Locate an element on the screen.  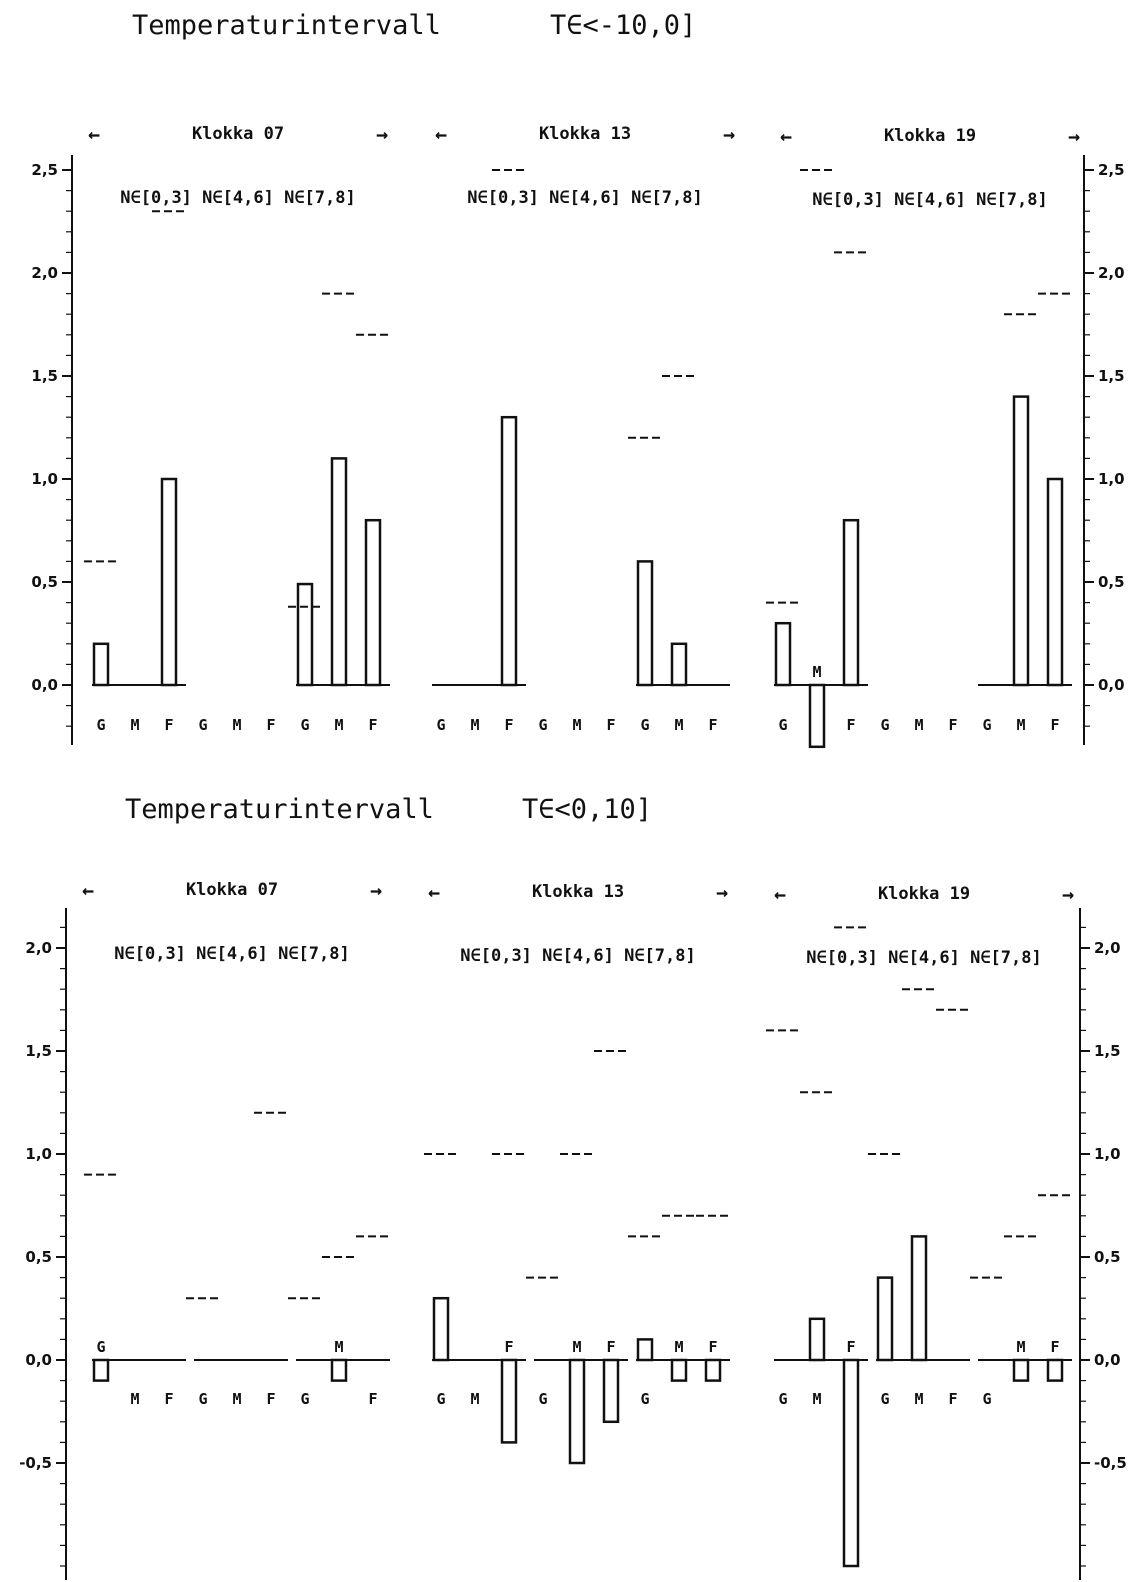
clock-label: Klokka 13 is located at coordinates (578, 892).